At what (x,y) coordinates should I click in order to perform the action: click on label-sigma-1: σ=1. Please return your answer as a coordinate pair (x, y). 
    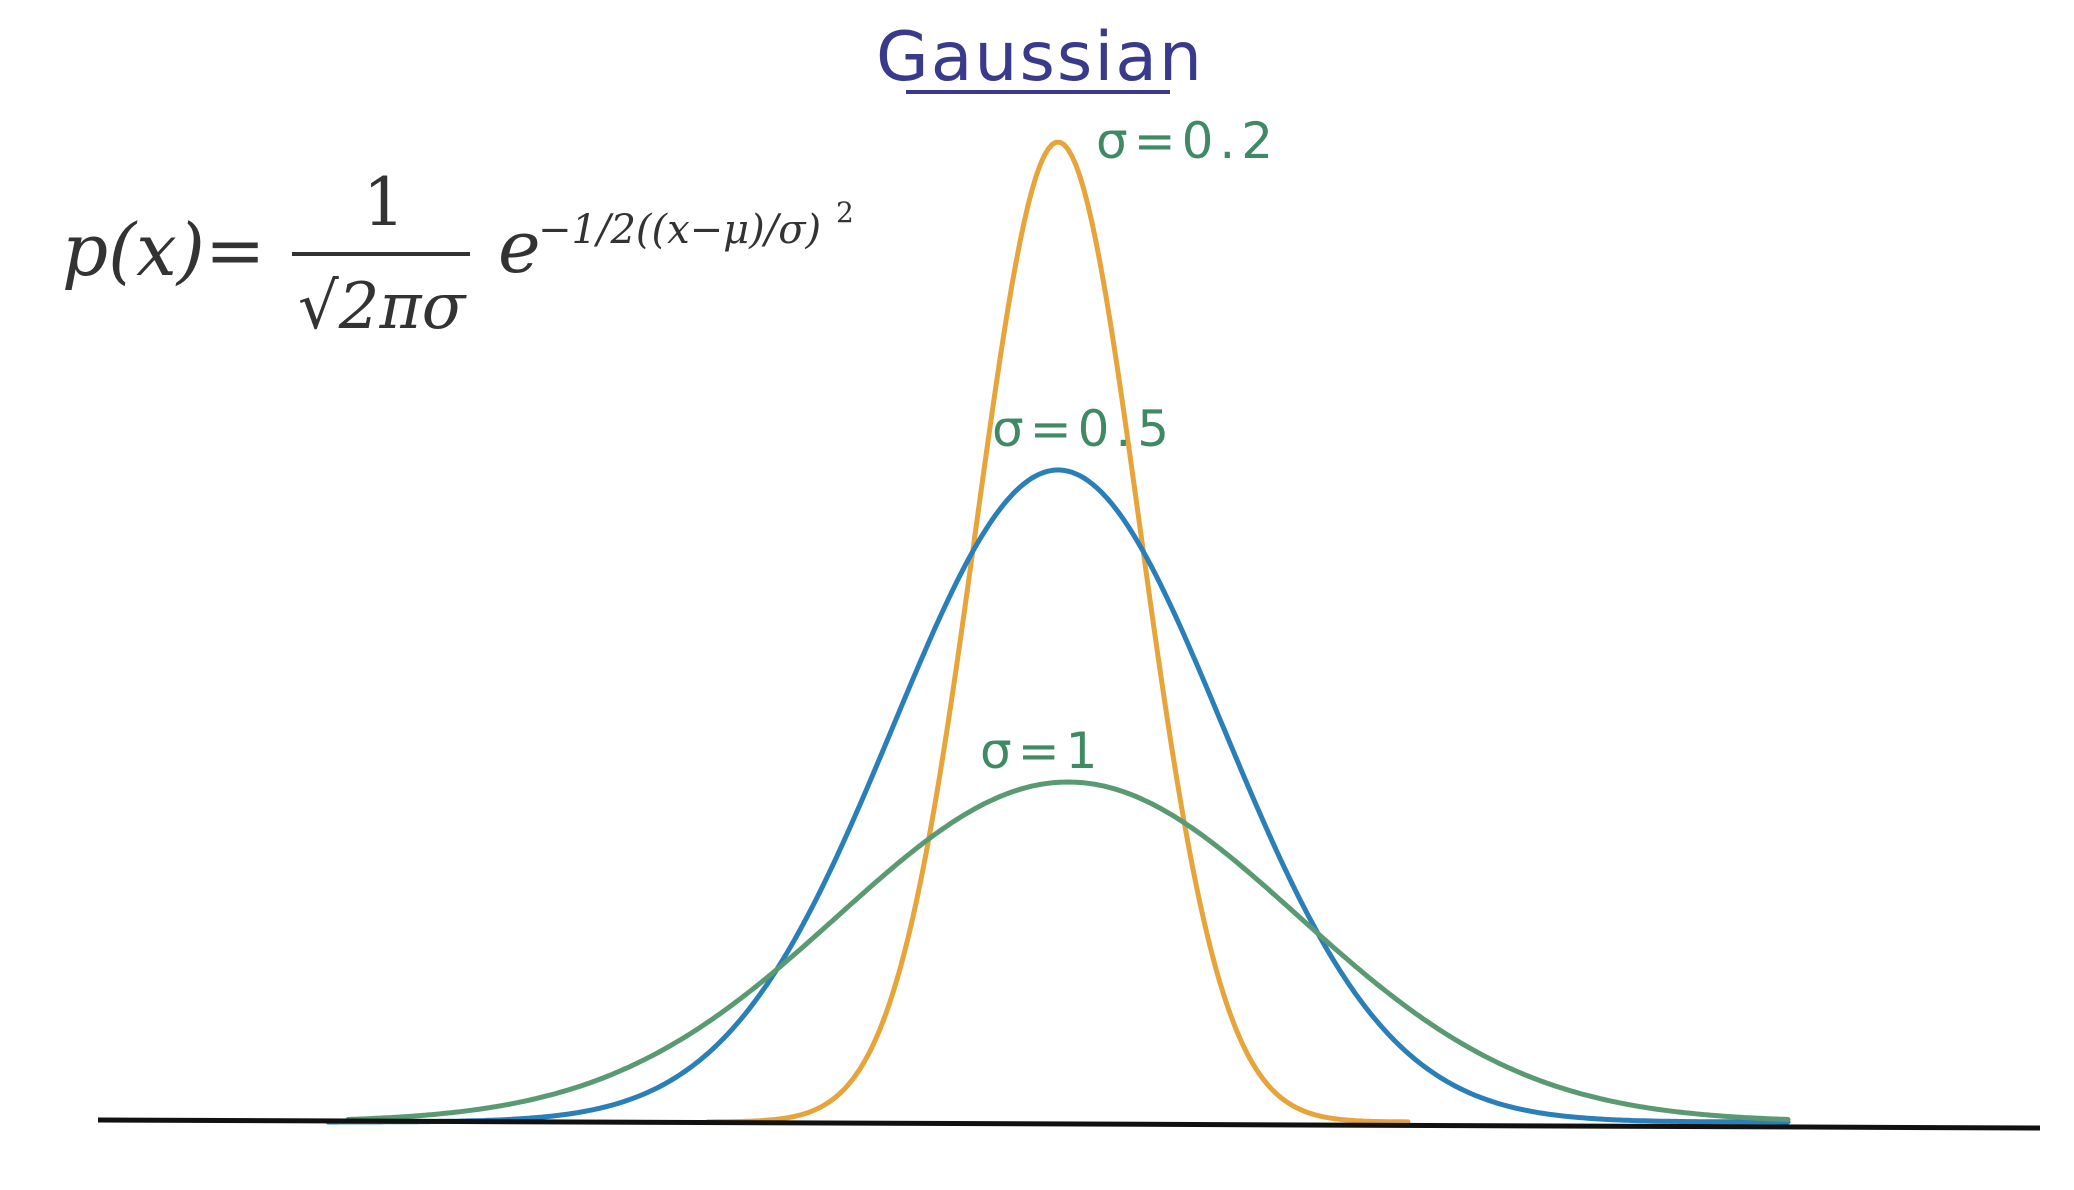
    Looking at the image, I should click on (1041, 751).